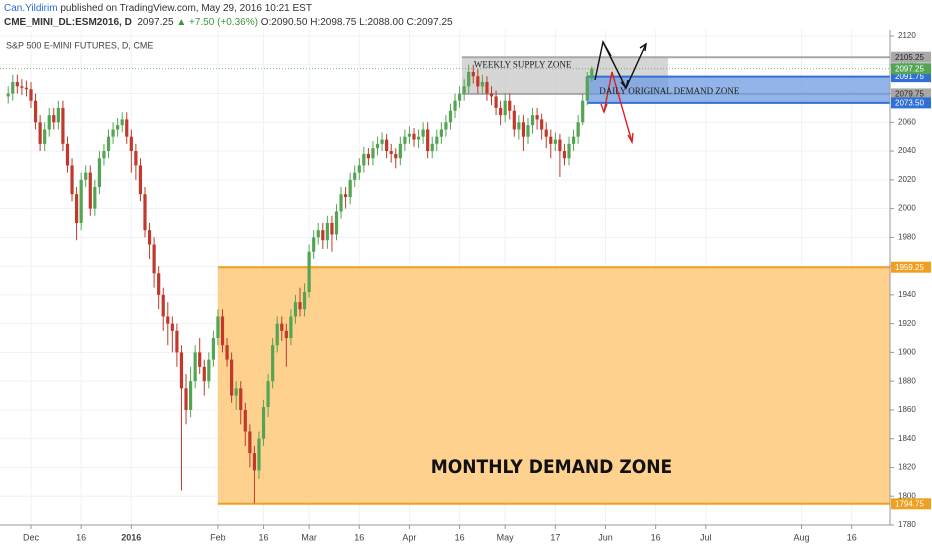 The width and height of the screenshot is (932, 550). I want to click on x-tick-label: Aug, so click(802, 537).